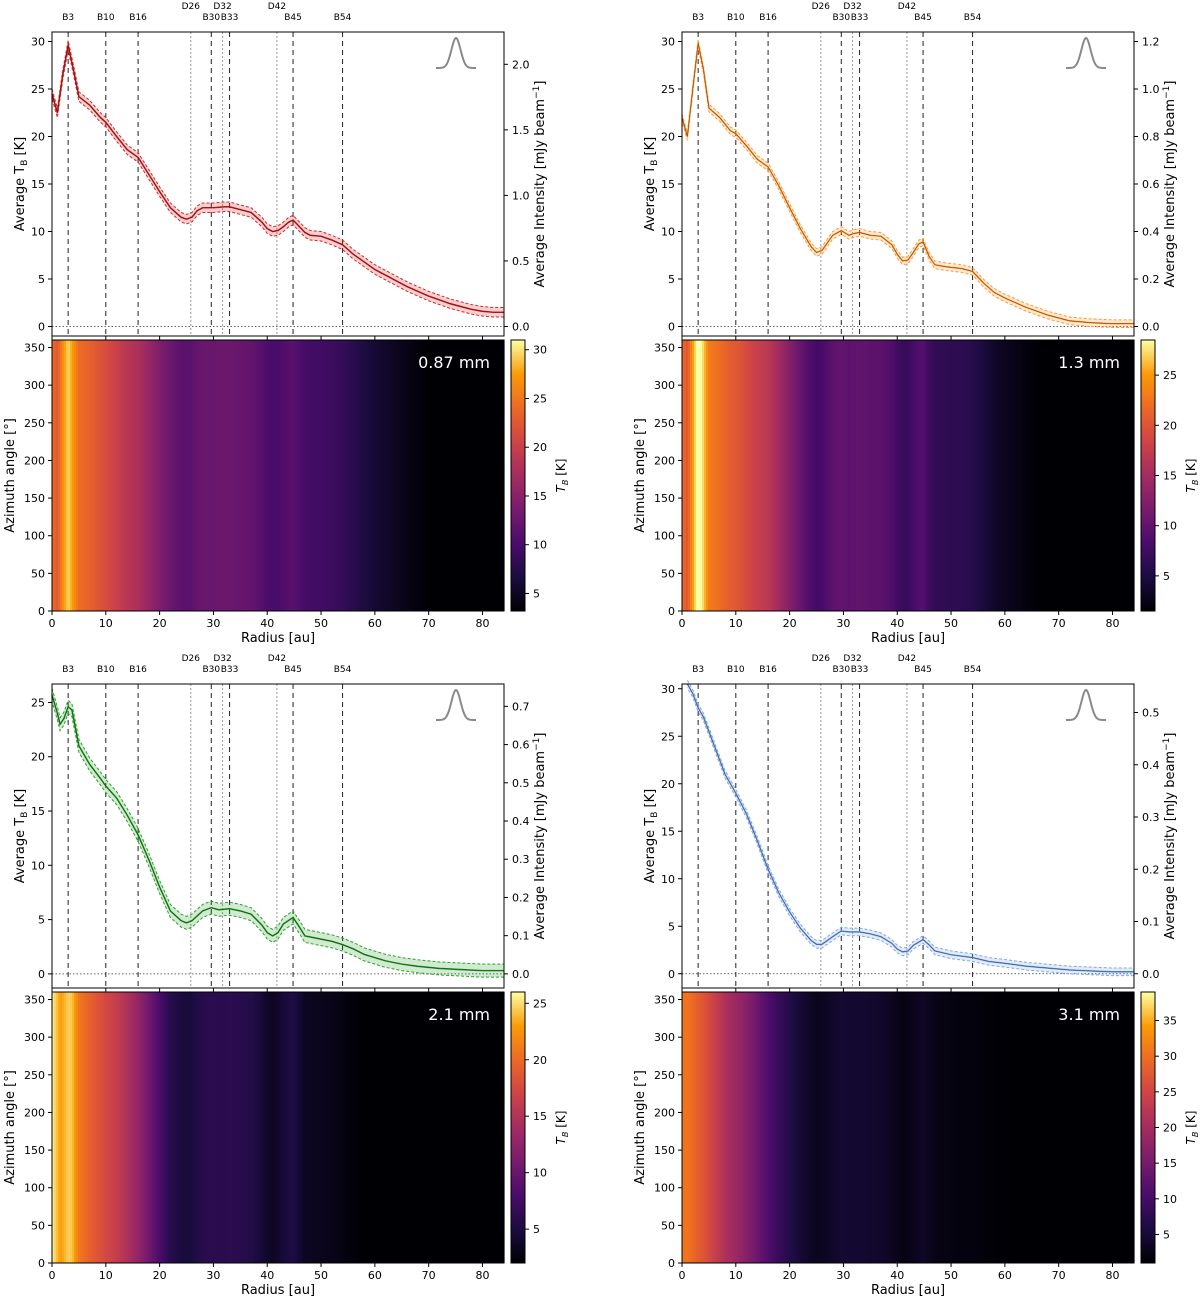 The image size is (1200, 1306). What do you see at coordinates (1005, 1275) in the screenshot?
I see `map-xtick-label: 60` at bounding box center [1005, 1275].